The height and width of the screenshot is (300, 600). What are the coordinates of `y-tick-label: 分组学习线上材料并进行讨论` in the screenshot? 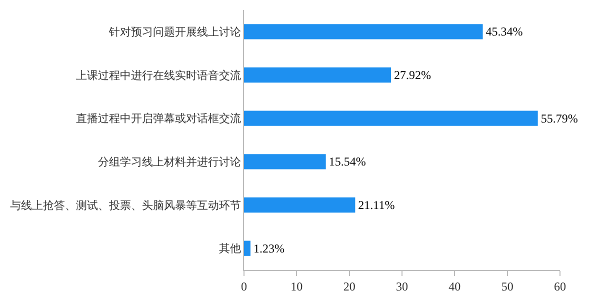 It's located at (169, 162).